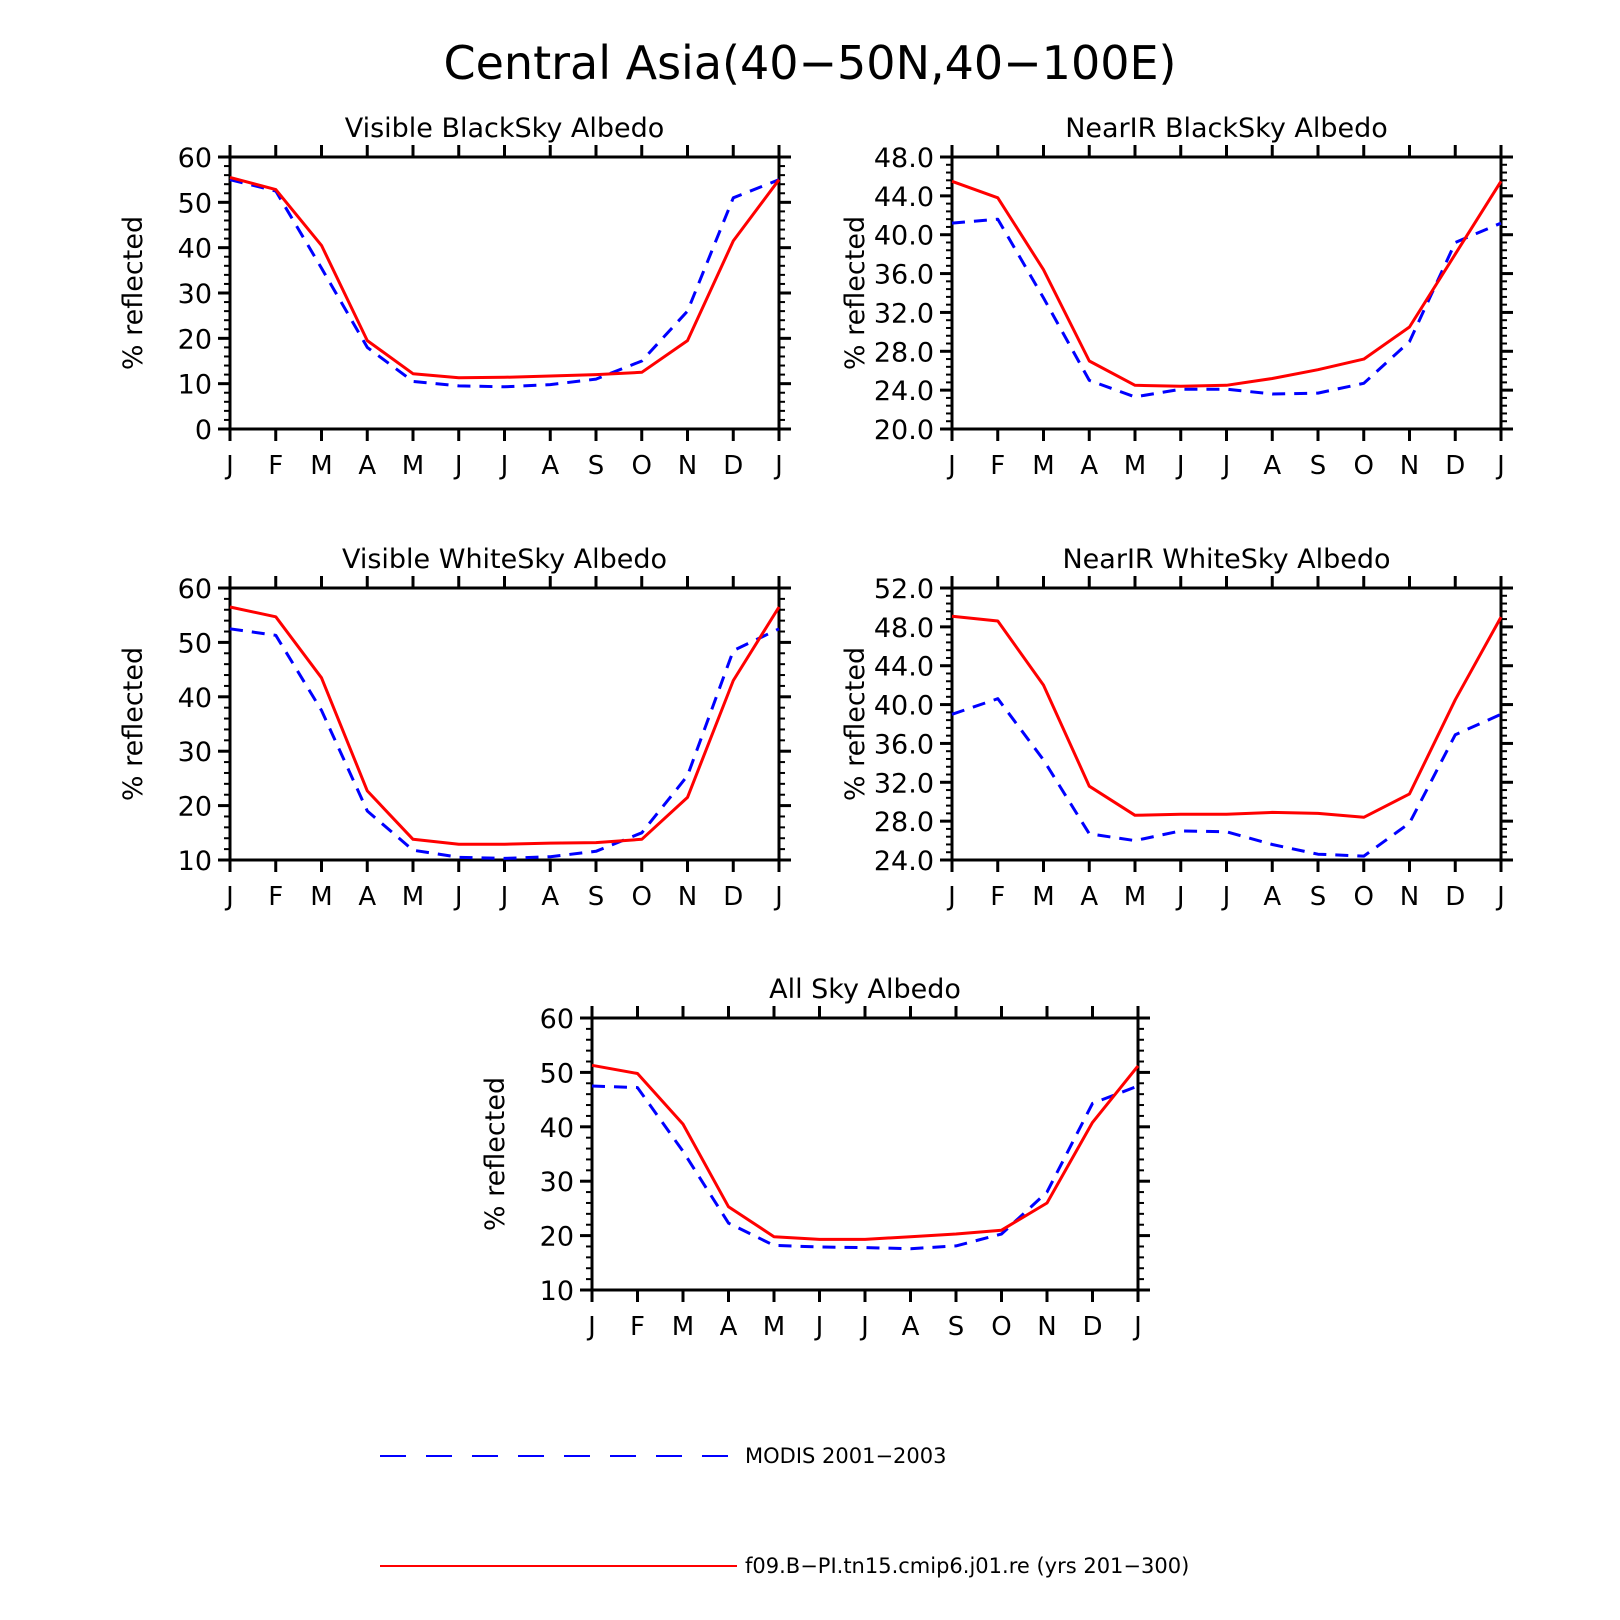 This screenshot has height=1620, width=1620. What do you see at coordinates (967, 1566) in the screenshot?
I see `legend-model-label: f09.B−PI.tn15.cmip6.j01.re (yrs 201−300)` at bounding box center [967, 1566].